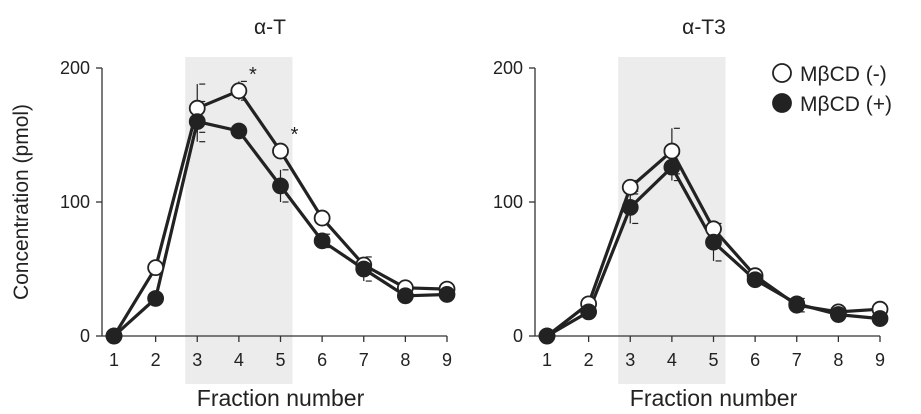 The width and height of the screenshot is (921, 414). What do you see at coordinates (832, 89) in the screenshot?
I see `legend: MβCD (-) MβCD (+)` at bounding box center [832, 89].